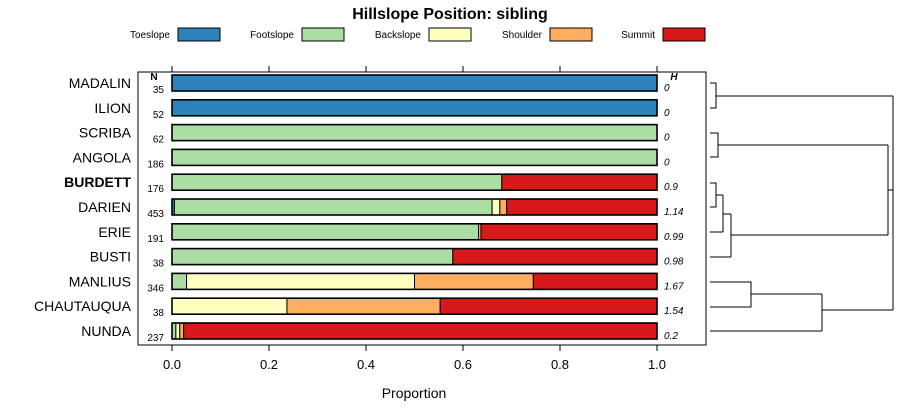 The image size is (900, 420). Describe the element at coordinates (671, 336) in the screenshot. I see `h-value: 0.2` at that location.